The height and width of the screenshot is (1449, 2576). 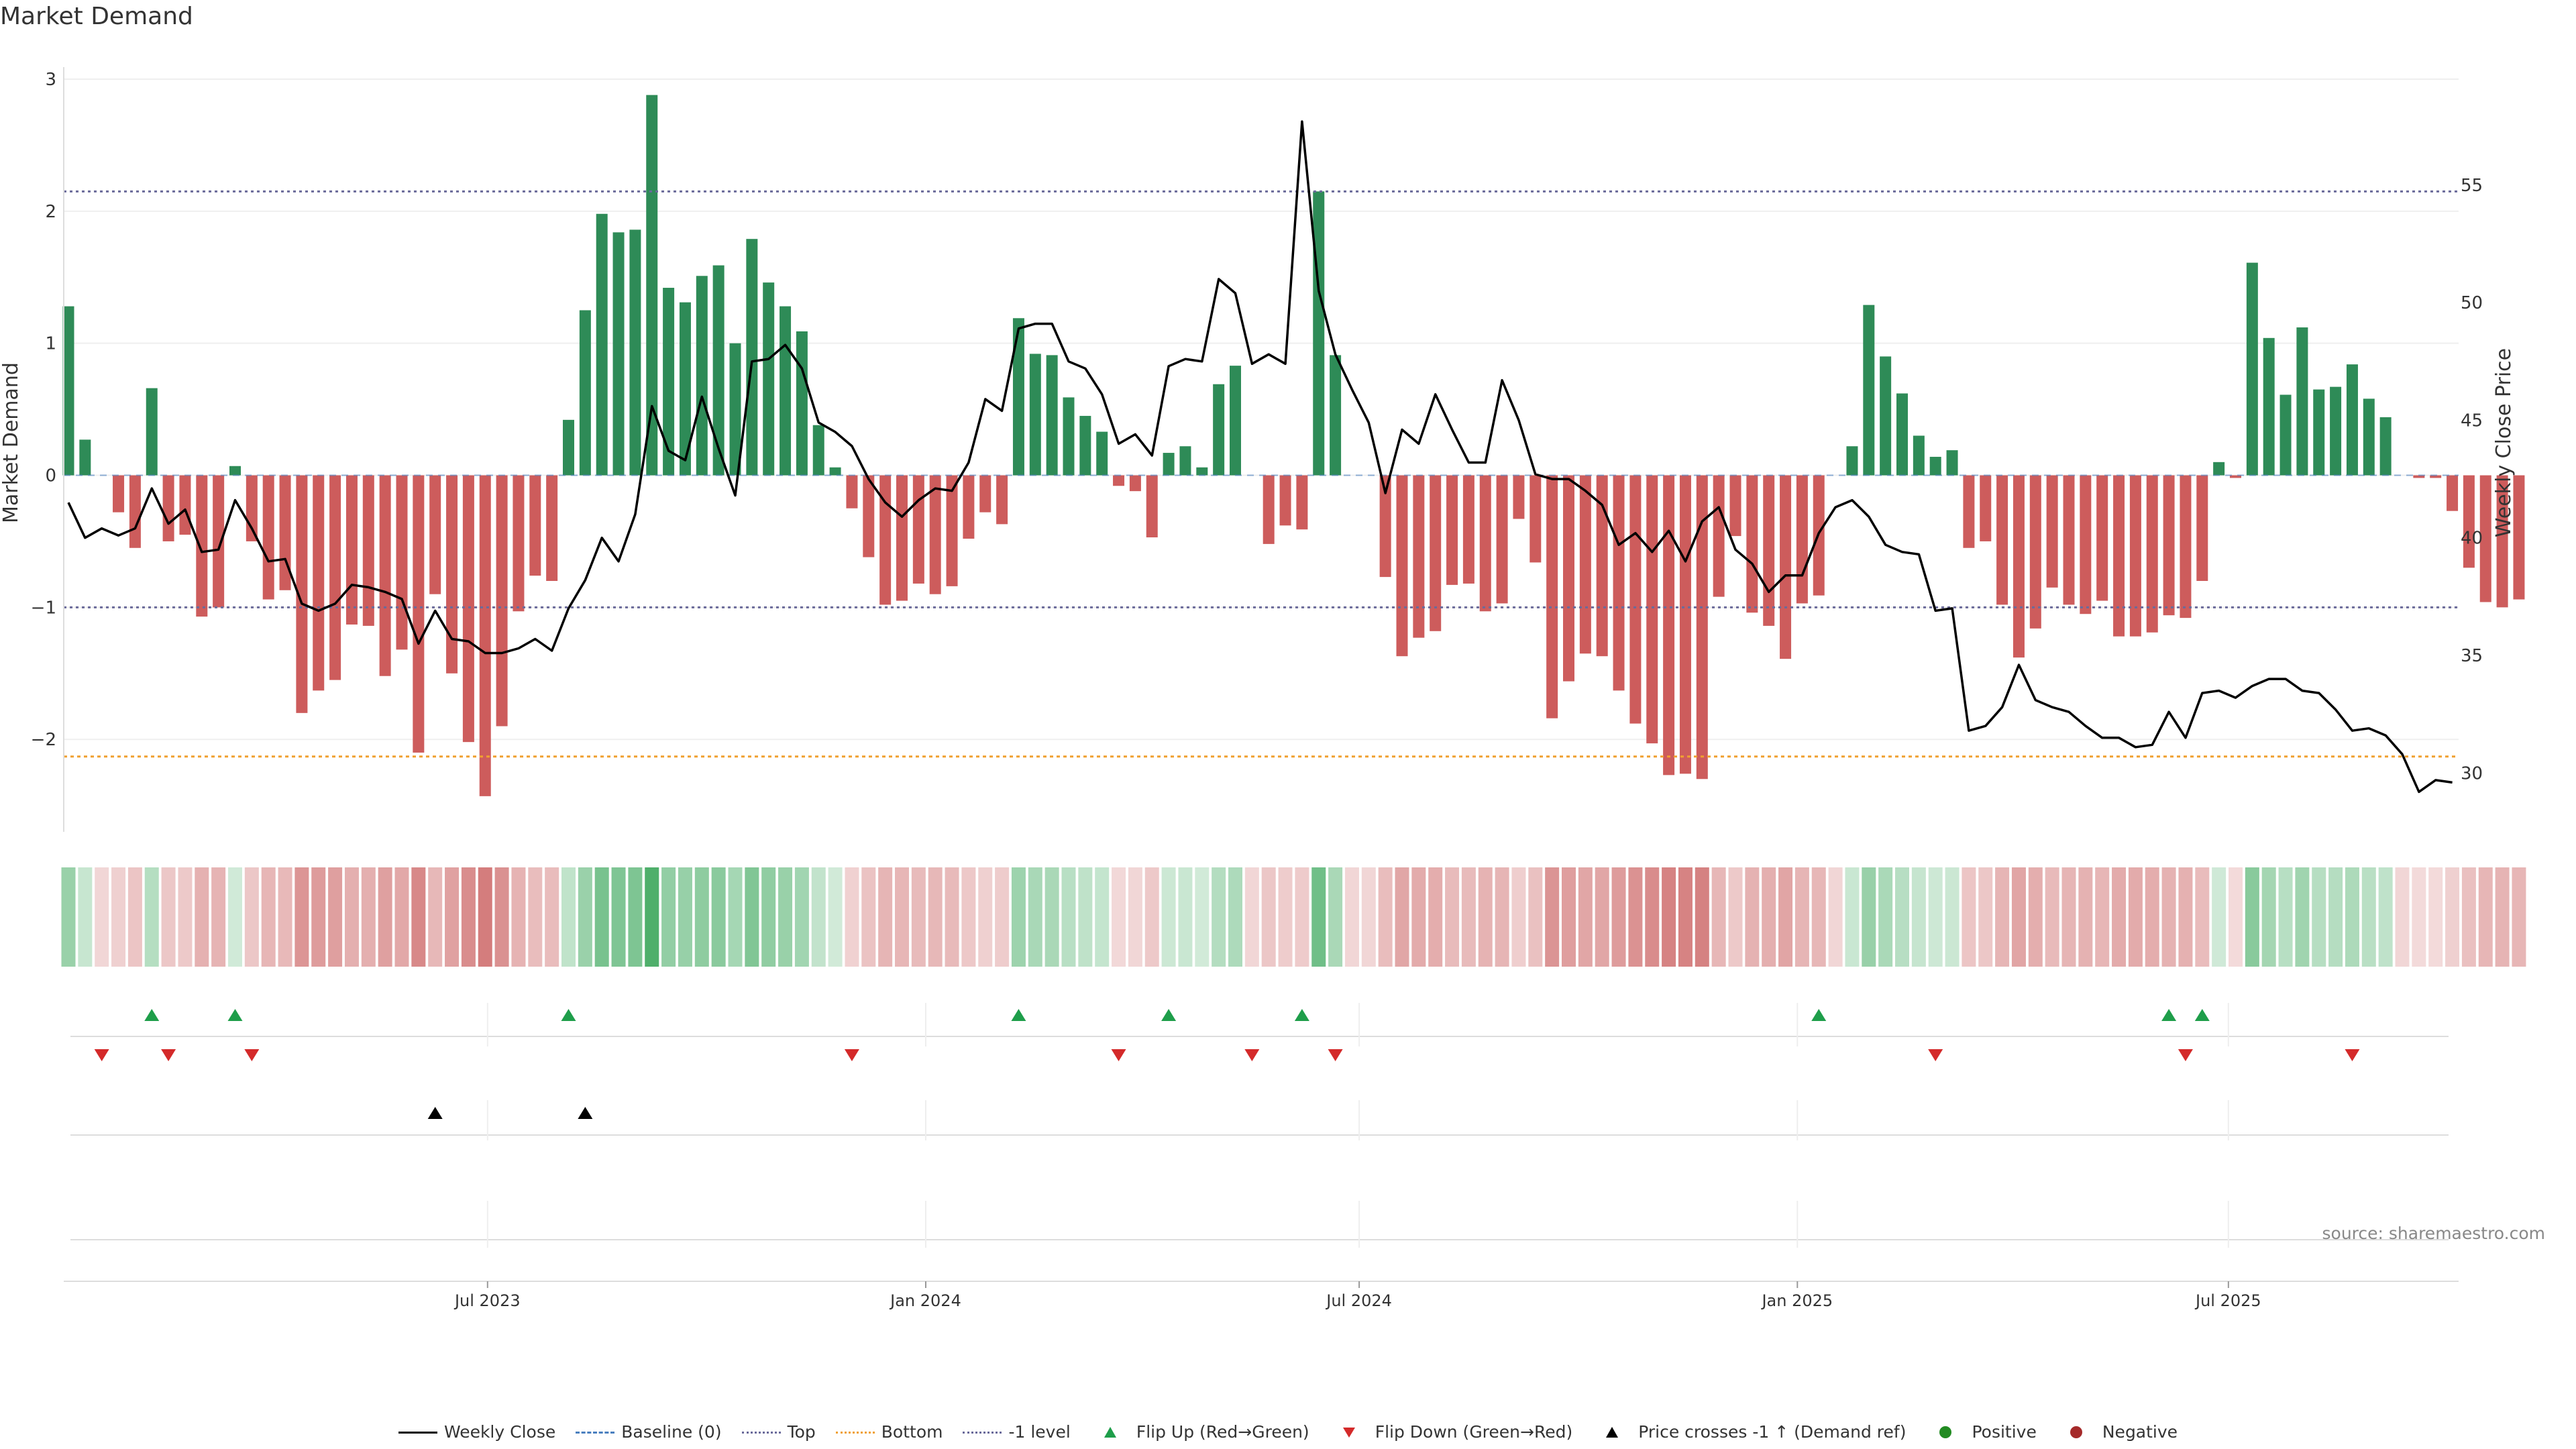 What do you see at coordinates (889, 1432) in the screenshot?
I see `legend-bottom: Bottom` at bounding box center [889, 1432].